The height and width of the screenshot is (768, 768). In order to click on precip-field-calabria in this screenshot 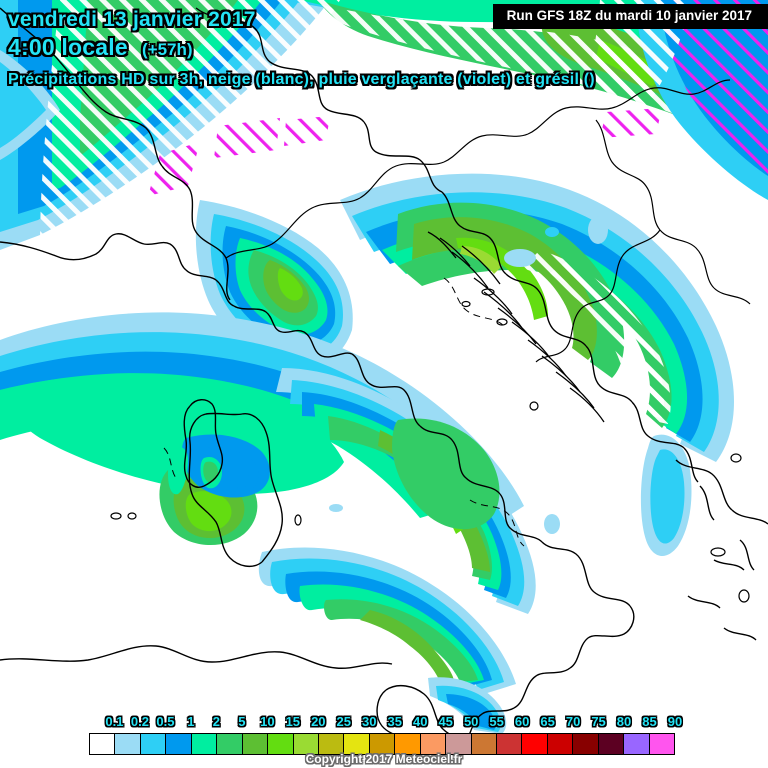, I will do `click(387, 620)`.